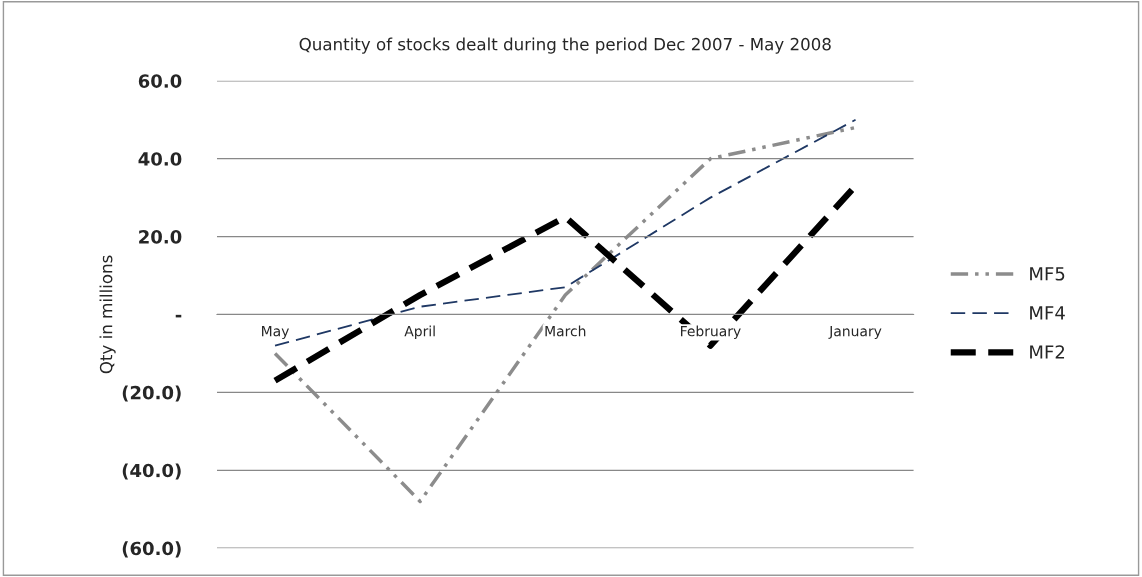 This screenshot has height=577, width=1142. What do you see at coordinates (151, 549) in the screenshot?
I see `y-tick-label: (60.0)` at bounding box center [151, 549].